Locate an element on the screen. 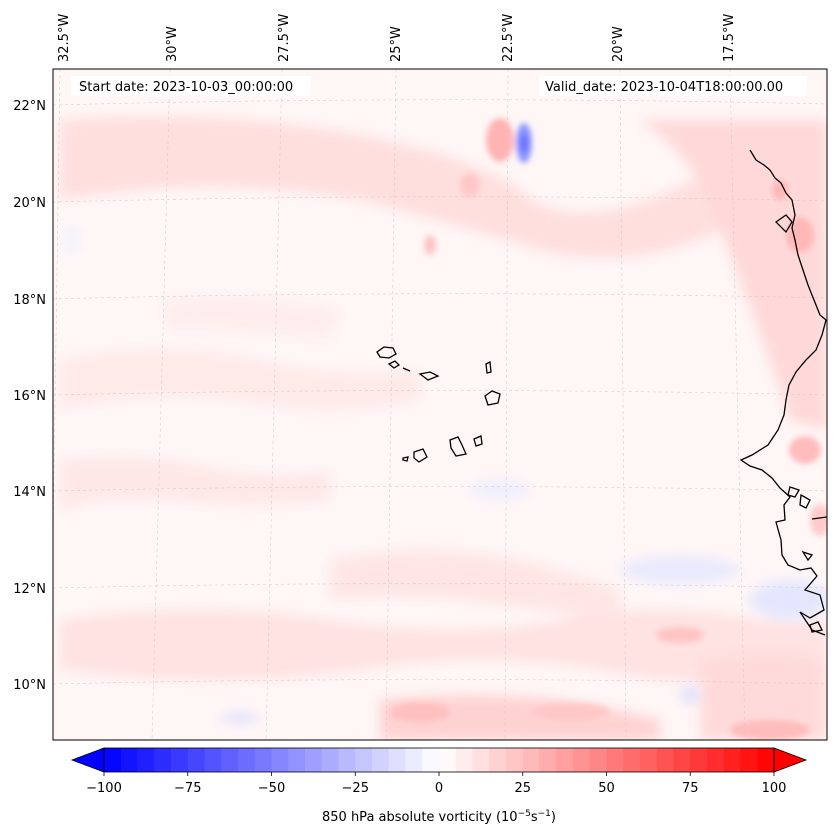  start-date-text: Start date: 2023-10-03_00:00:00 is located at coordinates (186, 87).